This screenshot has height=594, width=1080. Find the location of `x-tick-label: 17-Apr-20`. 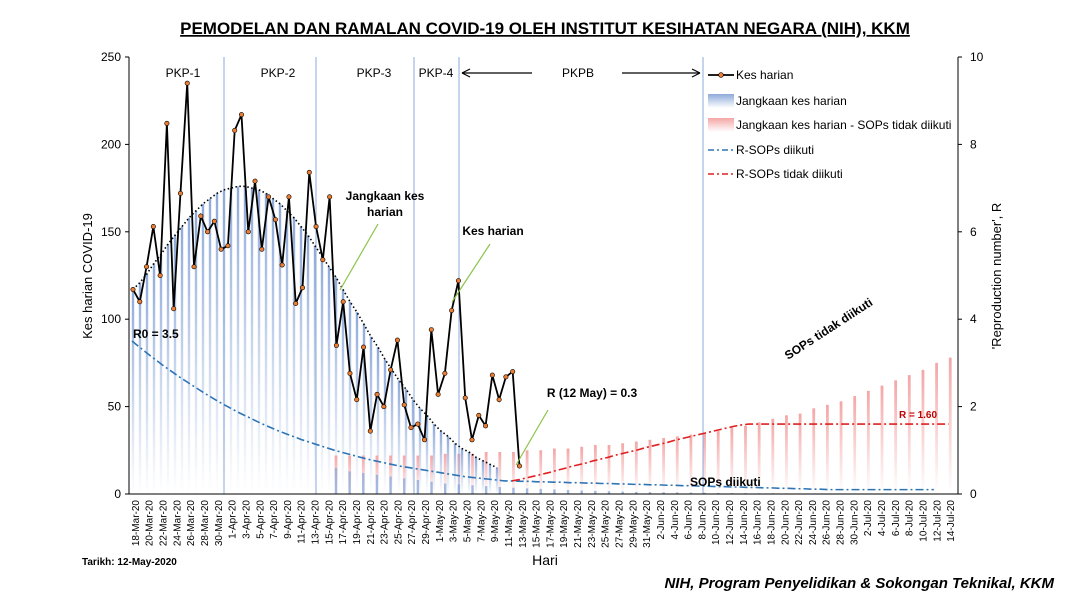

x-tick-label: 17-Apr-20 is located at coordinates (343, 522).